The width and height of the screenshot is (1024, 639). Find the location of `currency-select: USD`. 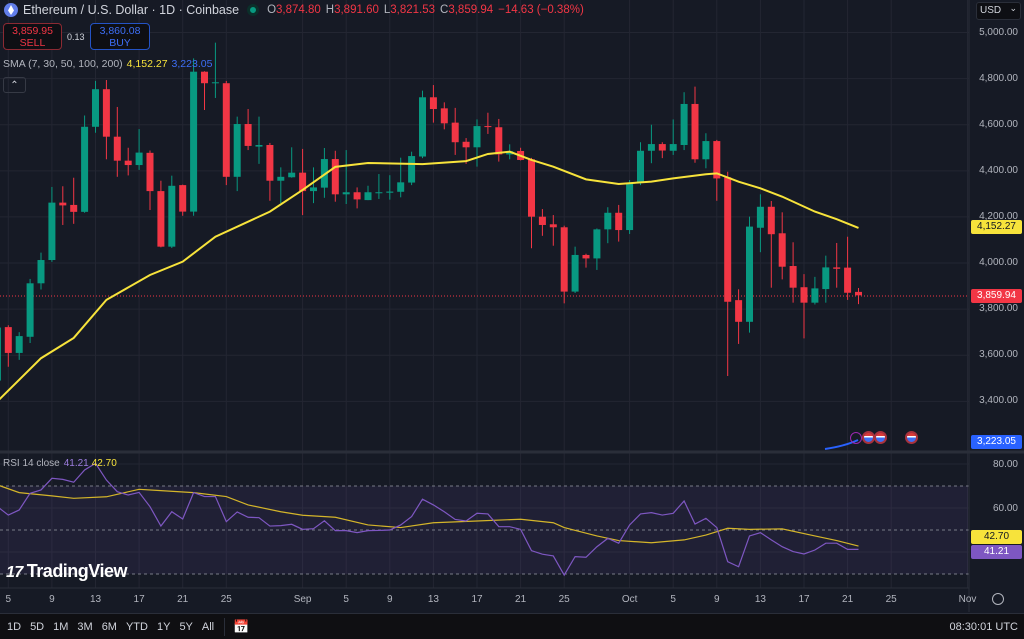

currency-select: USD is located at coordinates (998, 10).